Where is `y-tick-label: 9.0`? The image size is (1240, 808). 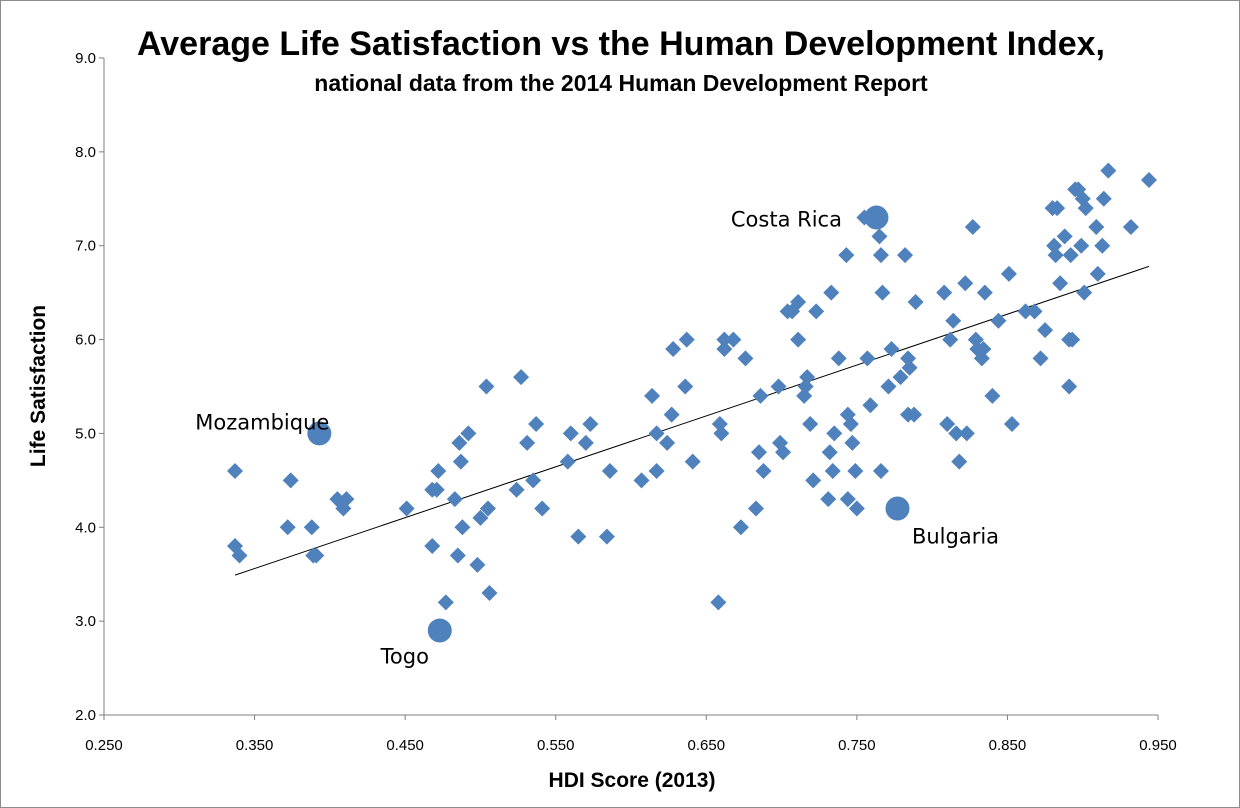
y-tick-label: 9.0 is located at coordinates (85, 58).